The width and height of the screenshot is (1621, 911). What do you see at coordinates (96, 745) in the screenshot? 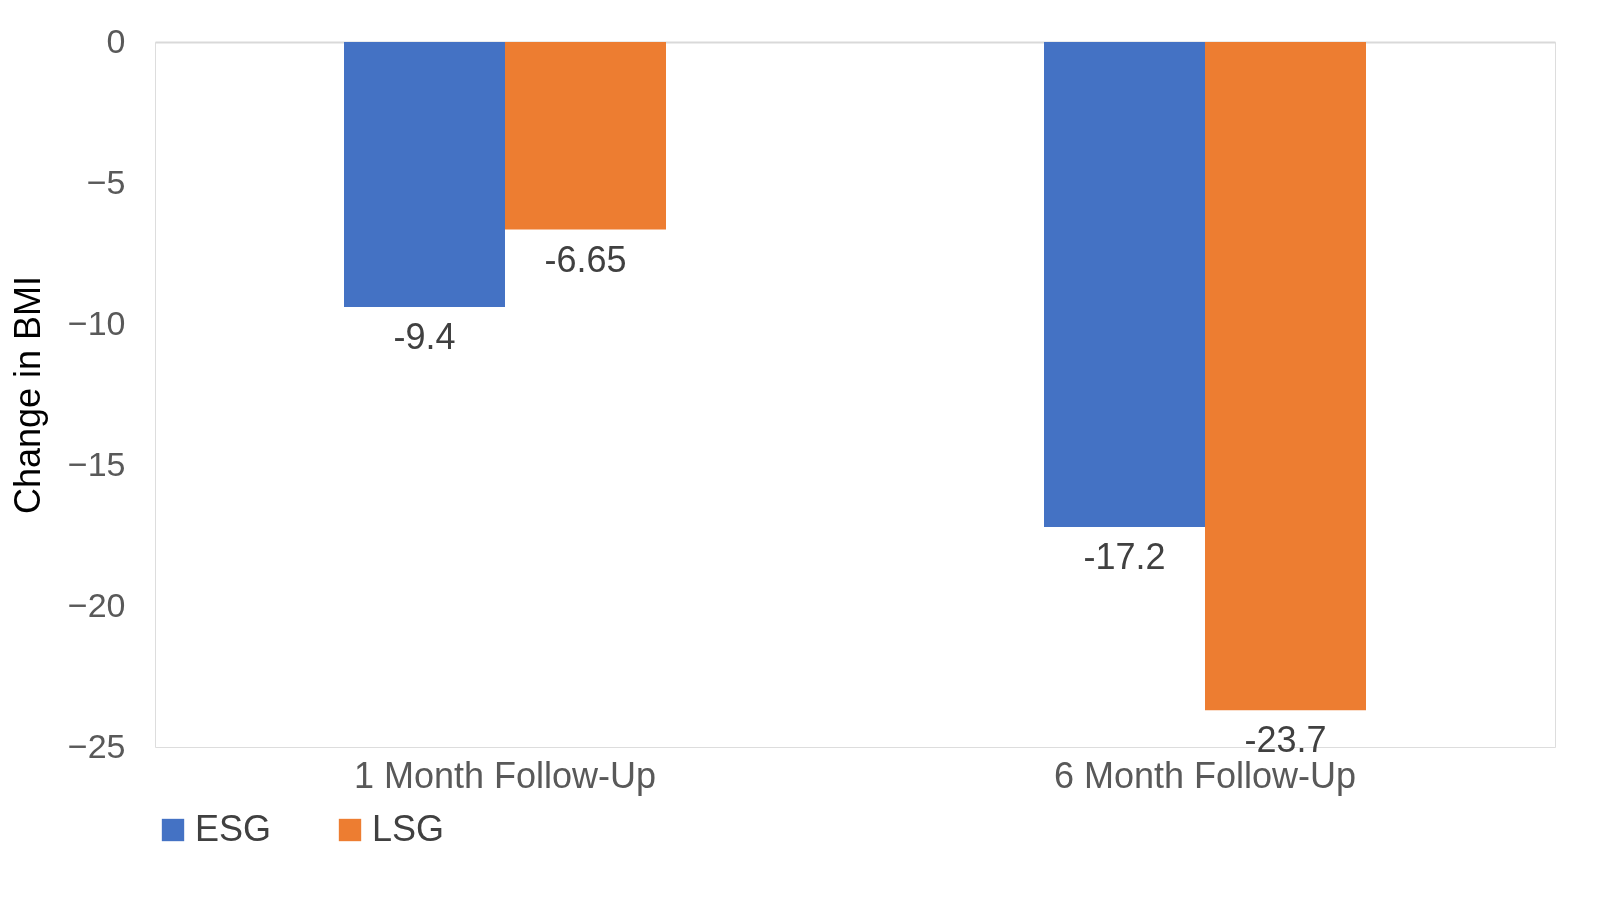
I see `y-tick-label: −25` at bounding box center [96, 745].